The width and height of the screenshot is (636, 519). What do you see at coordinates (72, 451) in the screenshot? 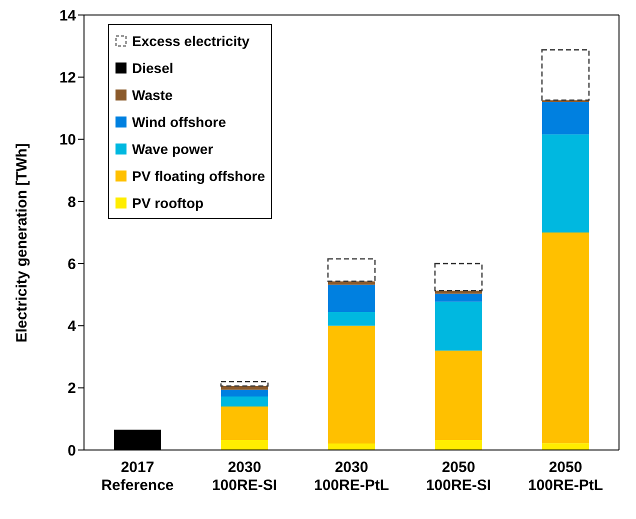
I see `y-tick-label: 0` at bounding box center [72, 451].